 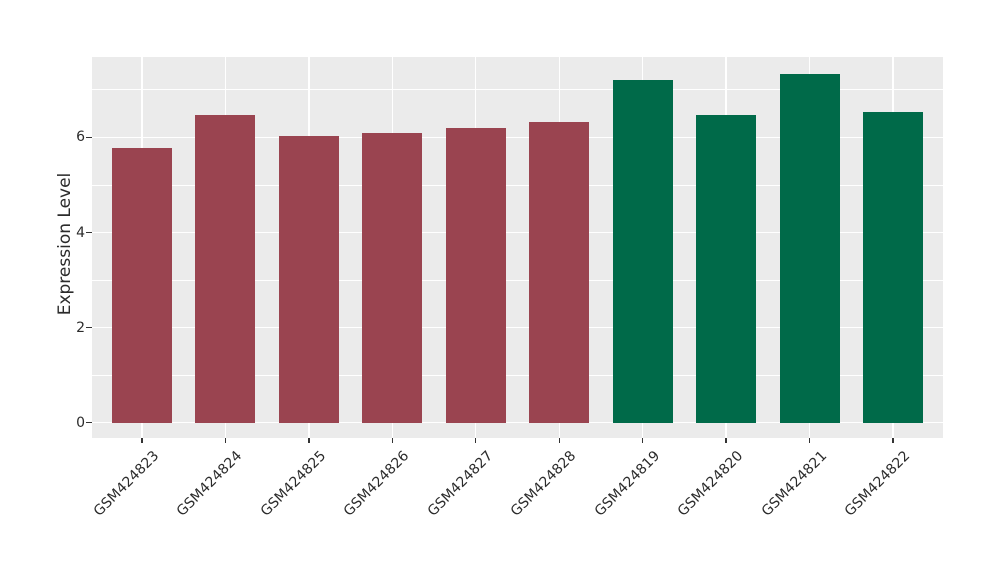 What do you see at coordinates (65, 244) in the screenshot?
I see `y-axis-label: Expression Level` at bounding box center [65, 244].